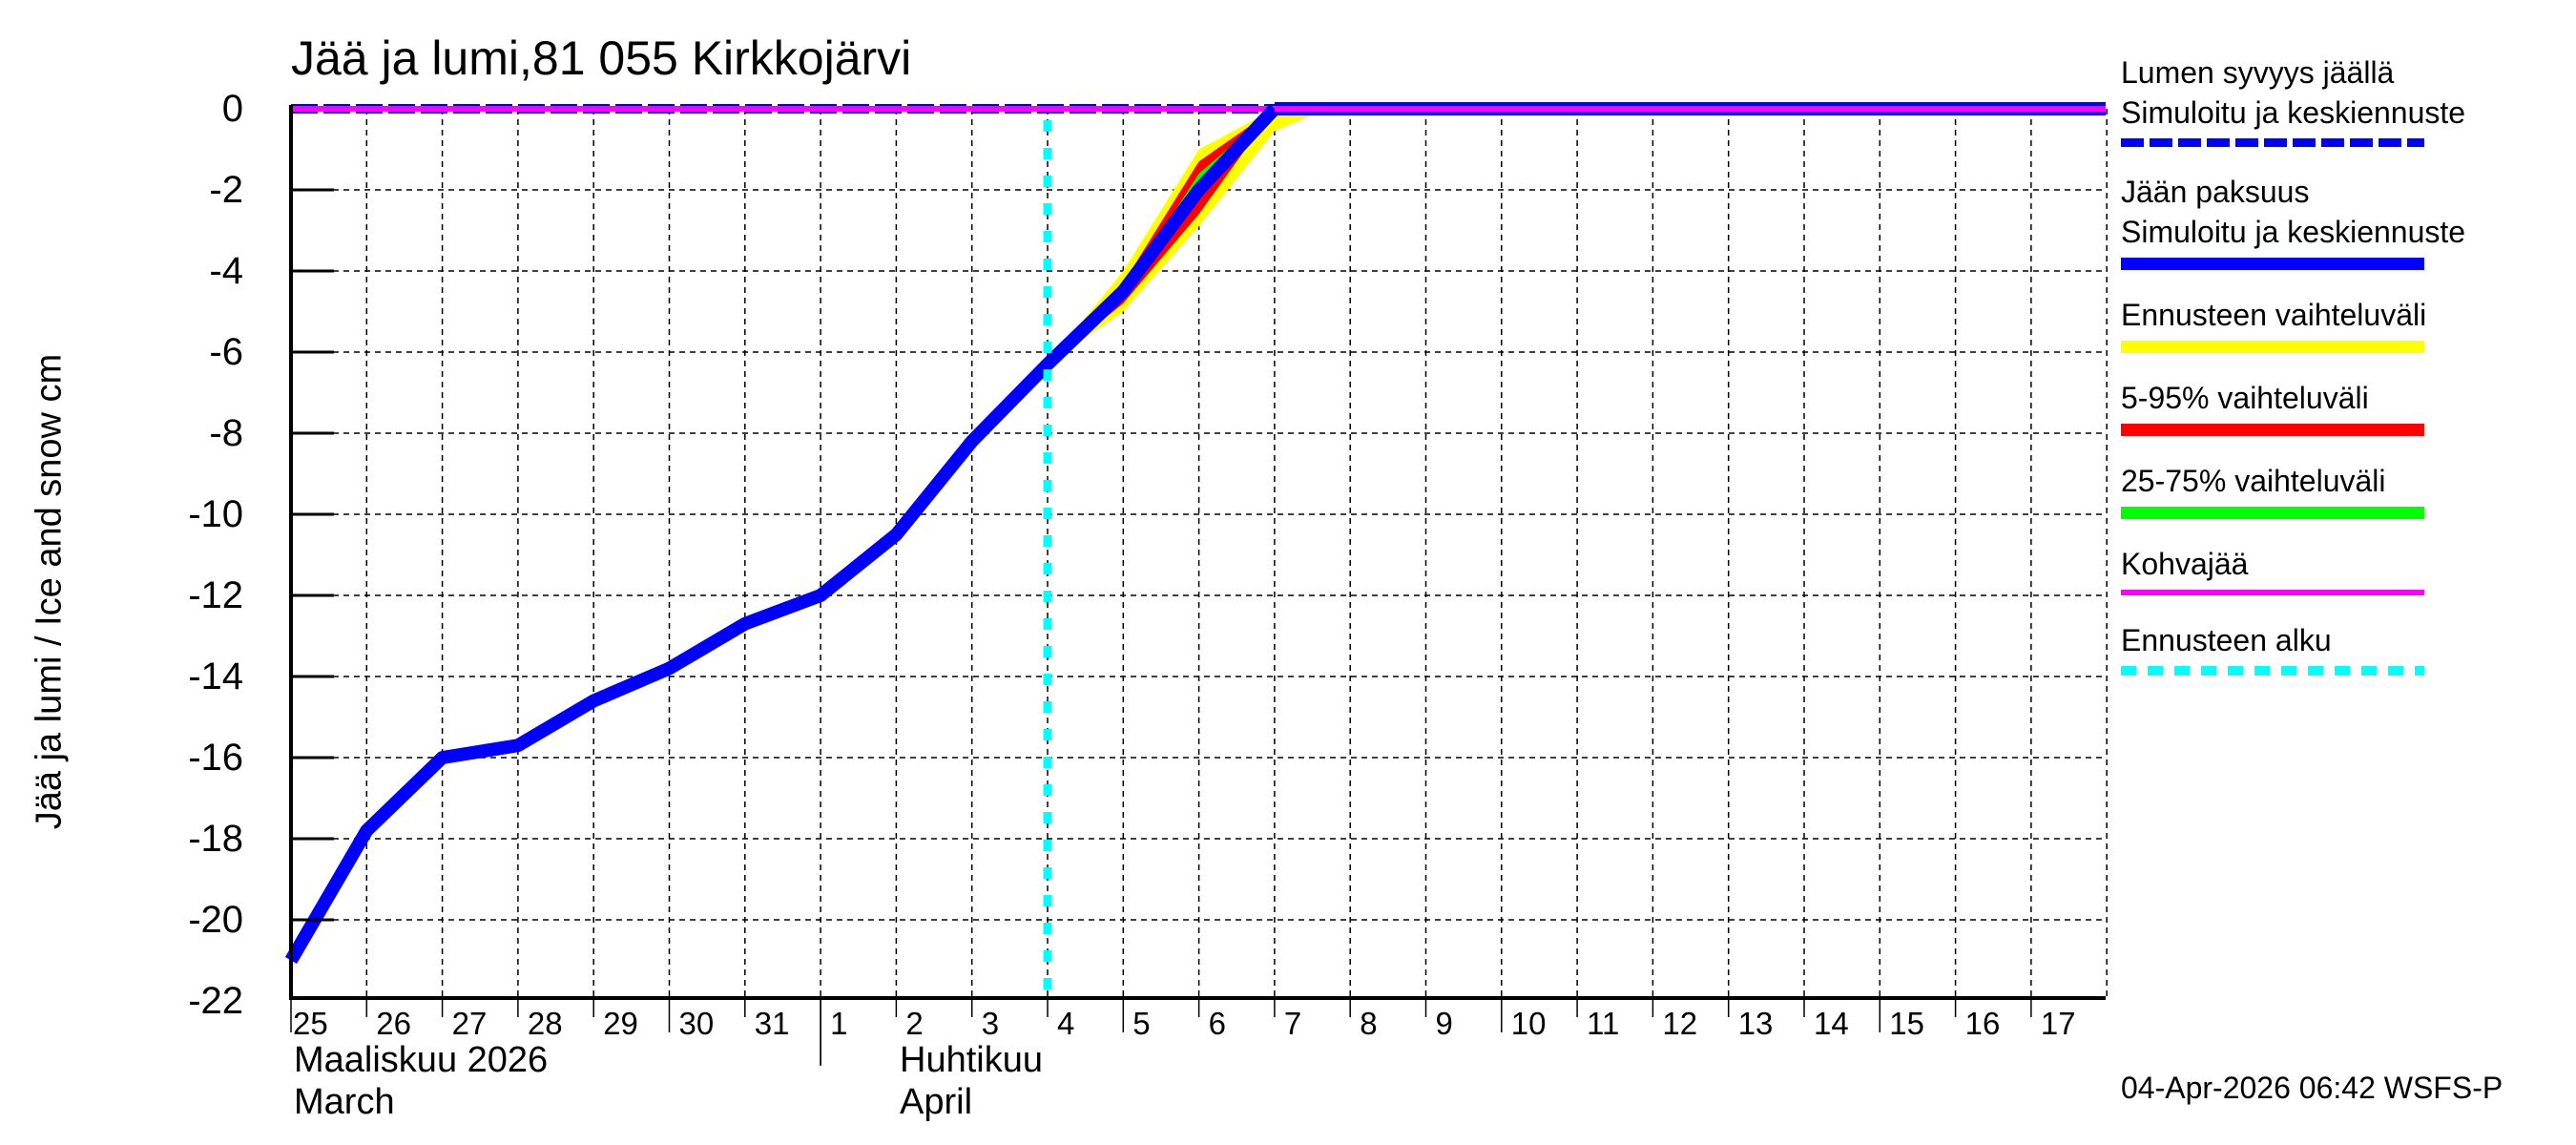 The width and height of the screenshot is (2576, 1145). Describe the element at coordinates (971, 1060) in the screenshot. I see `month-fi: Huhtikuu` at that location.